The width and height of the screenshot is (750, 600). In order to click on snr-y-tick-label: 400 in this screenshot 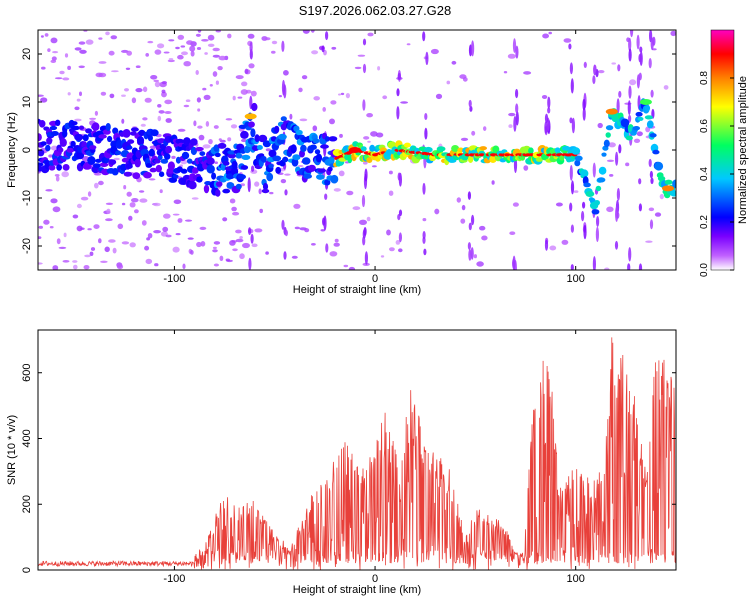, I will do `click(27, 438)`.